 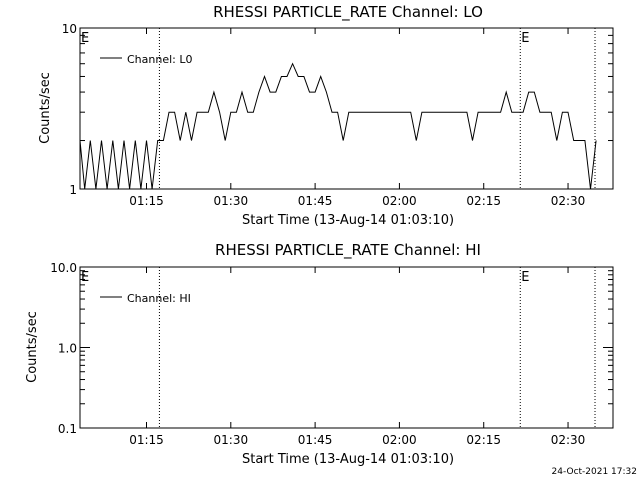 I want to click on chart1-xtick-label: 01:45, so click(x=315, y=201).